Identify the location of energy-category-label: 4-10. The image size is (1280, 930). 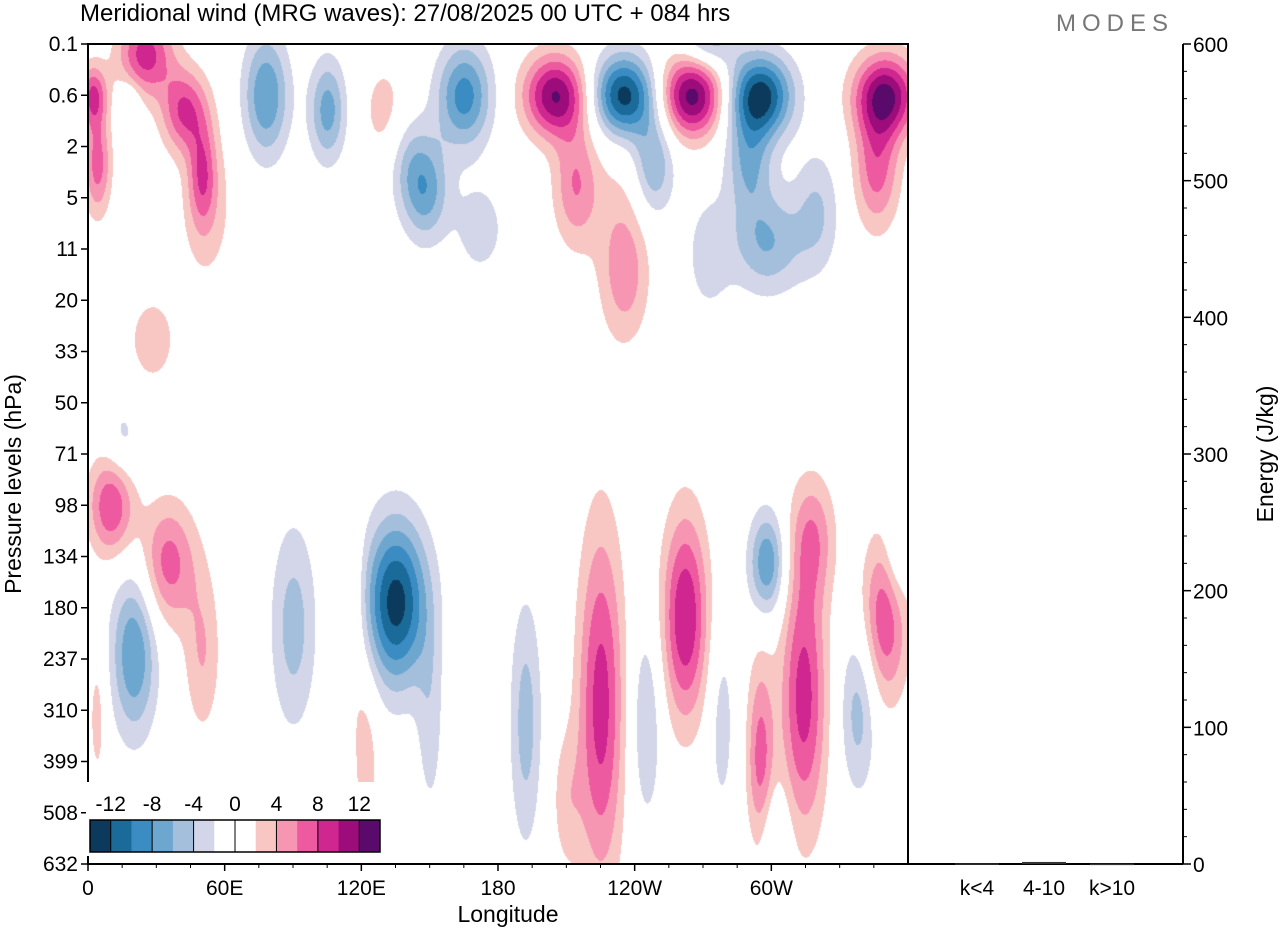
(1044, 888).